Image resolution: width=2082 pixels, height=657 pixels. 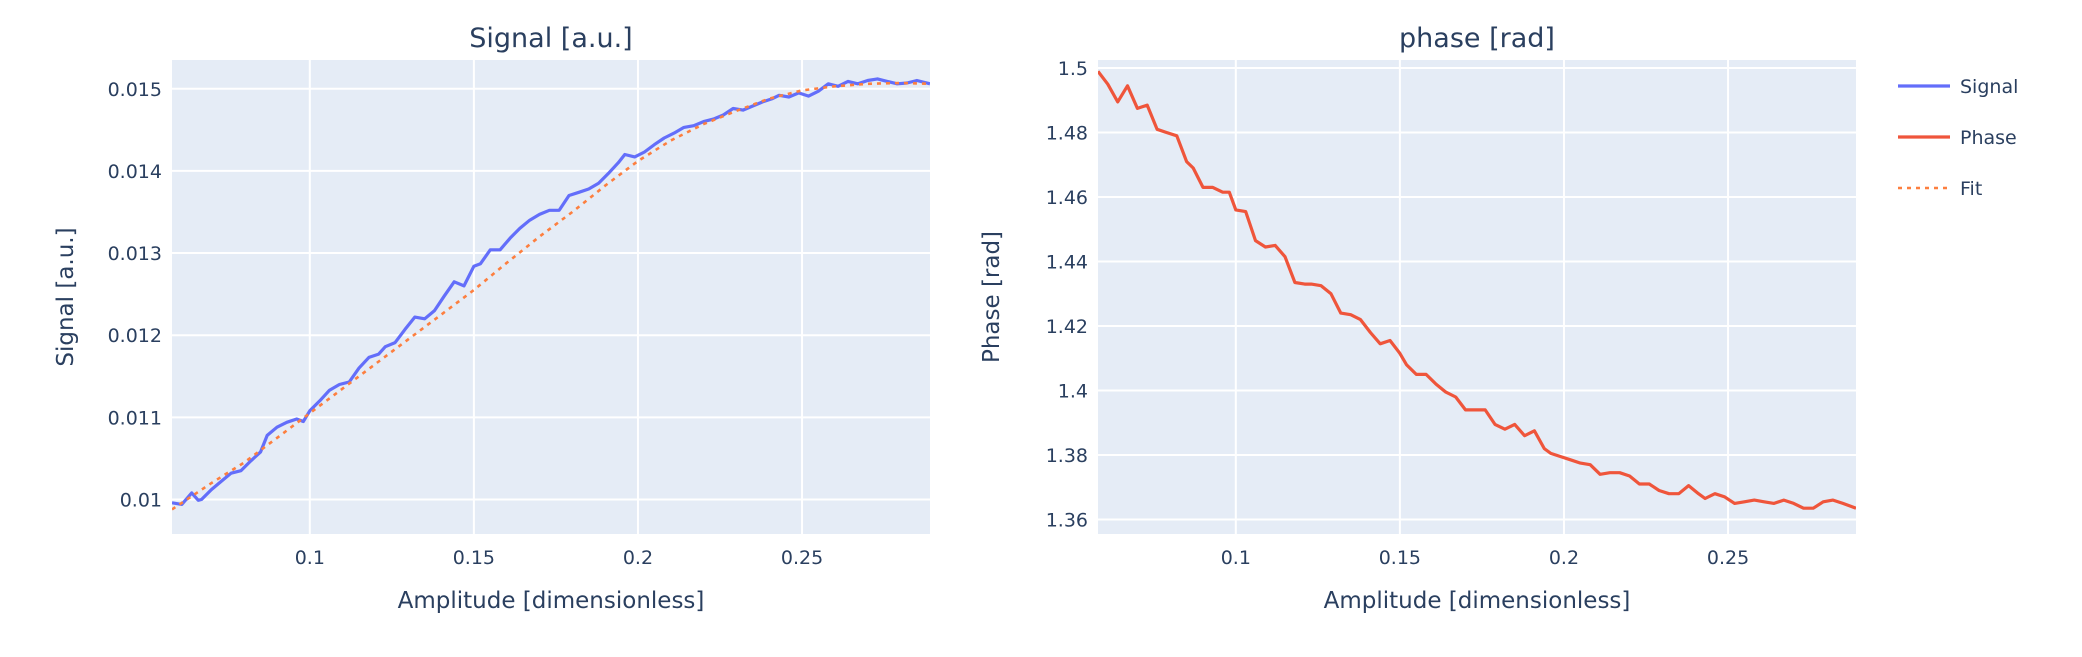 What do you see at coordinates (135, 336) in the screenshot?
I see `signal-y-tick-label: 0.012` at bounding box center [135, 336].